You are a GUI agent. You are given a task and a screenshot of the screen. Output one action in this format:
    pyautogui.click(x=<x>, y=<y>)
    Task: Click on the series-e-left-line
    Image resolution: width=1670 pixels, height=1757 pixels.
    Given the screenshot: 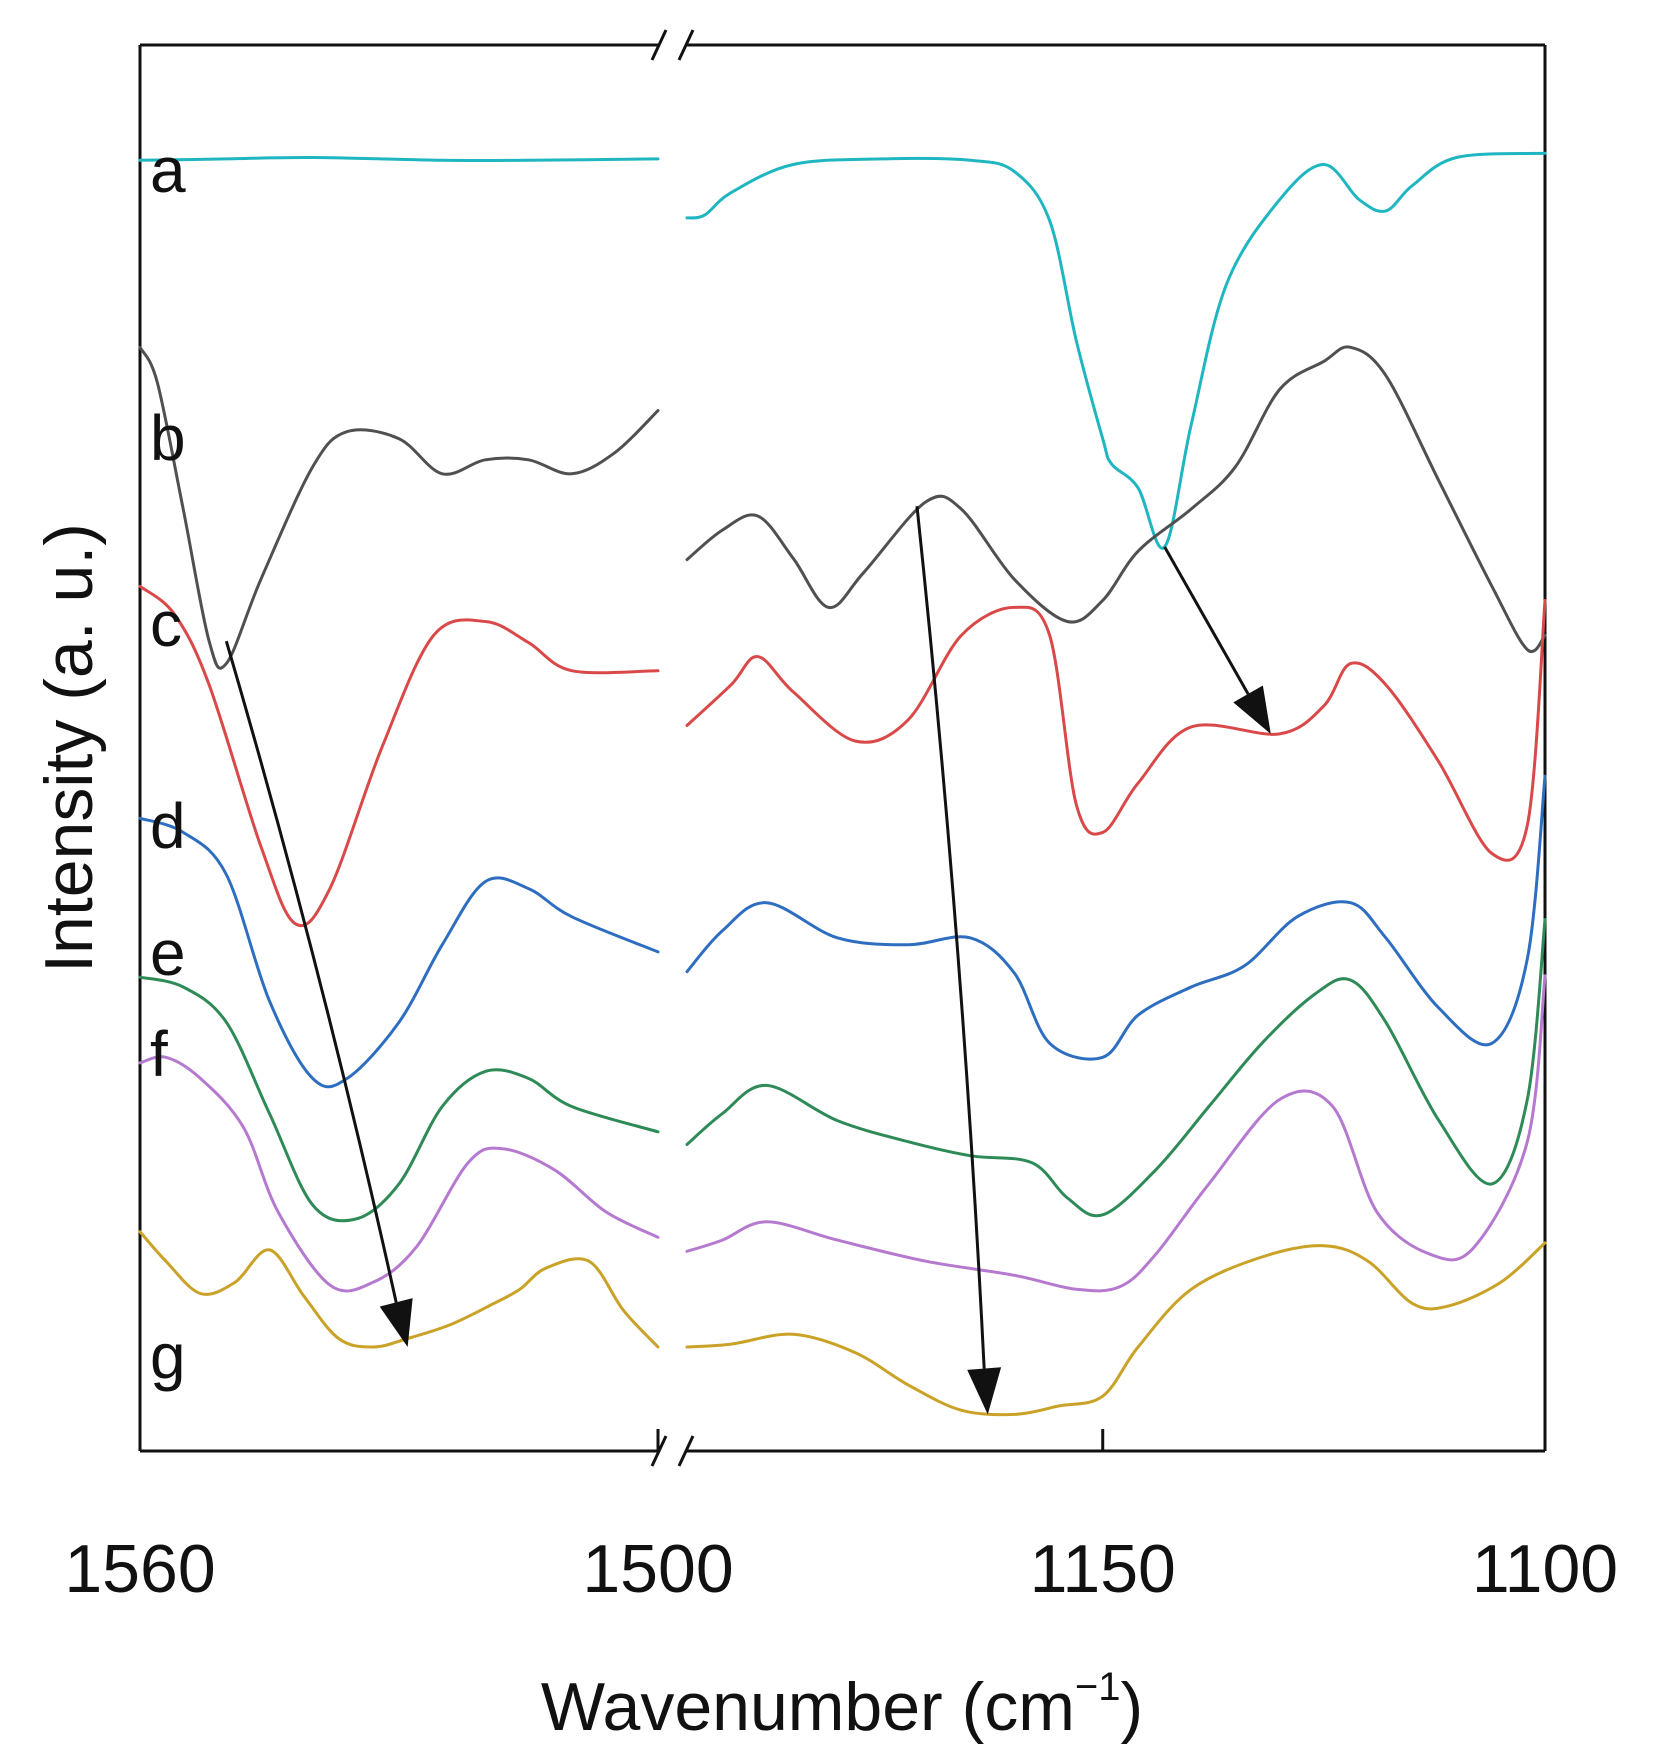 What is the action you would take?
    pyautogui.click(x=399, y=1099)
    